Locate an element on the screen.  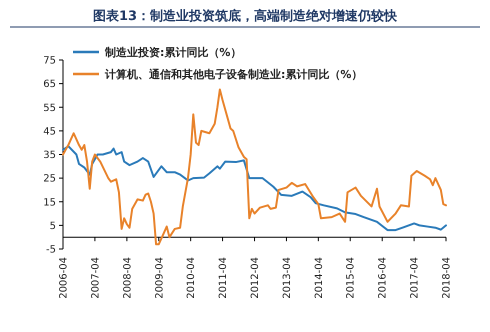
x-tick-label: 2006-04 is located at coordinates (64, 278).